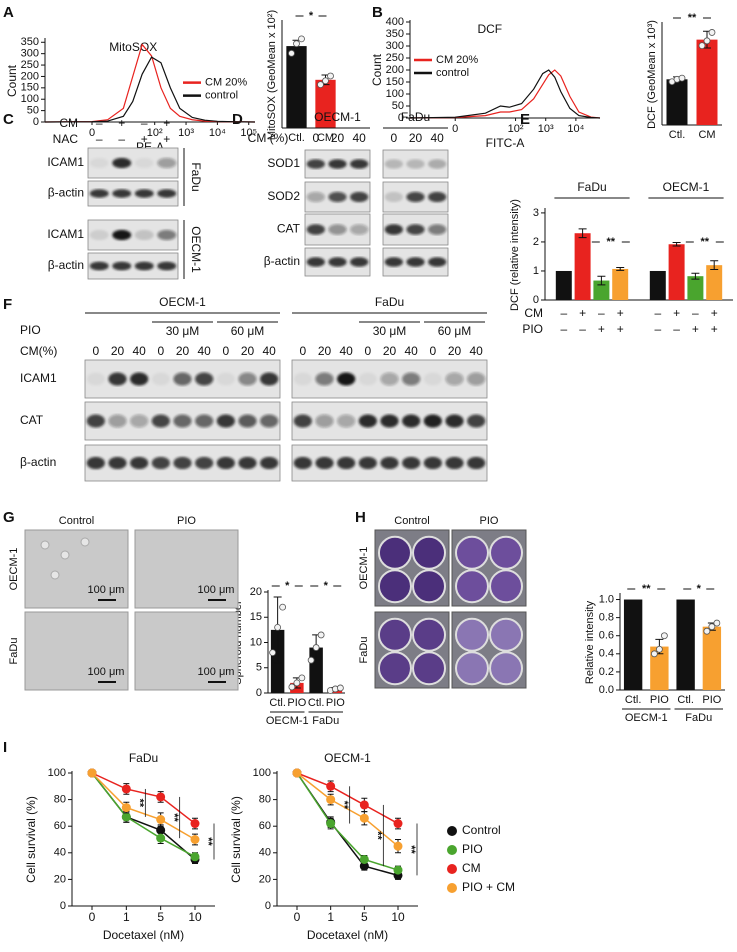 Image resolution: width=737 pixels, height=952 pixels. What do you see at coordinates (525, 119) in the screenshot?
I see `panel-label: E` at bounding box center [525, 119].